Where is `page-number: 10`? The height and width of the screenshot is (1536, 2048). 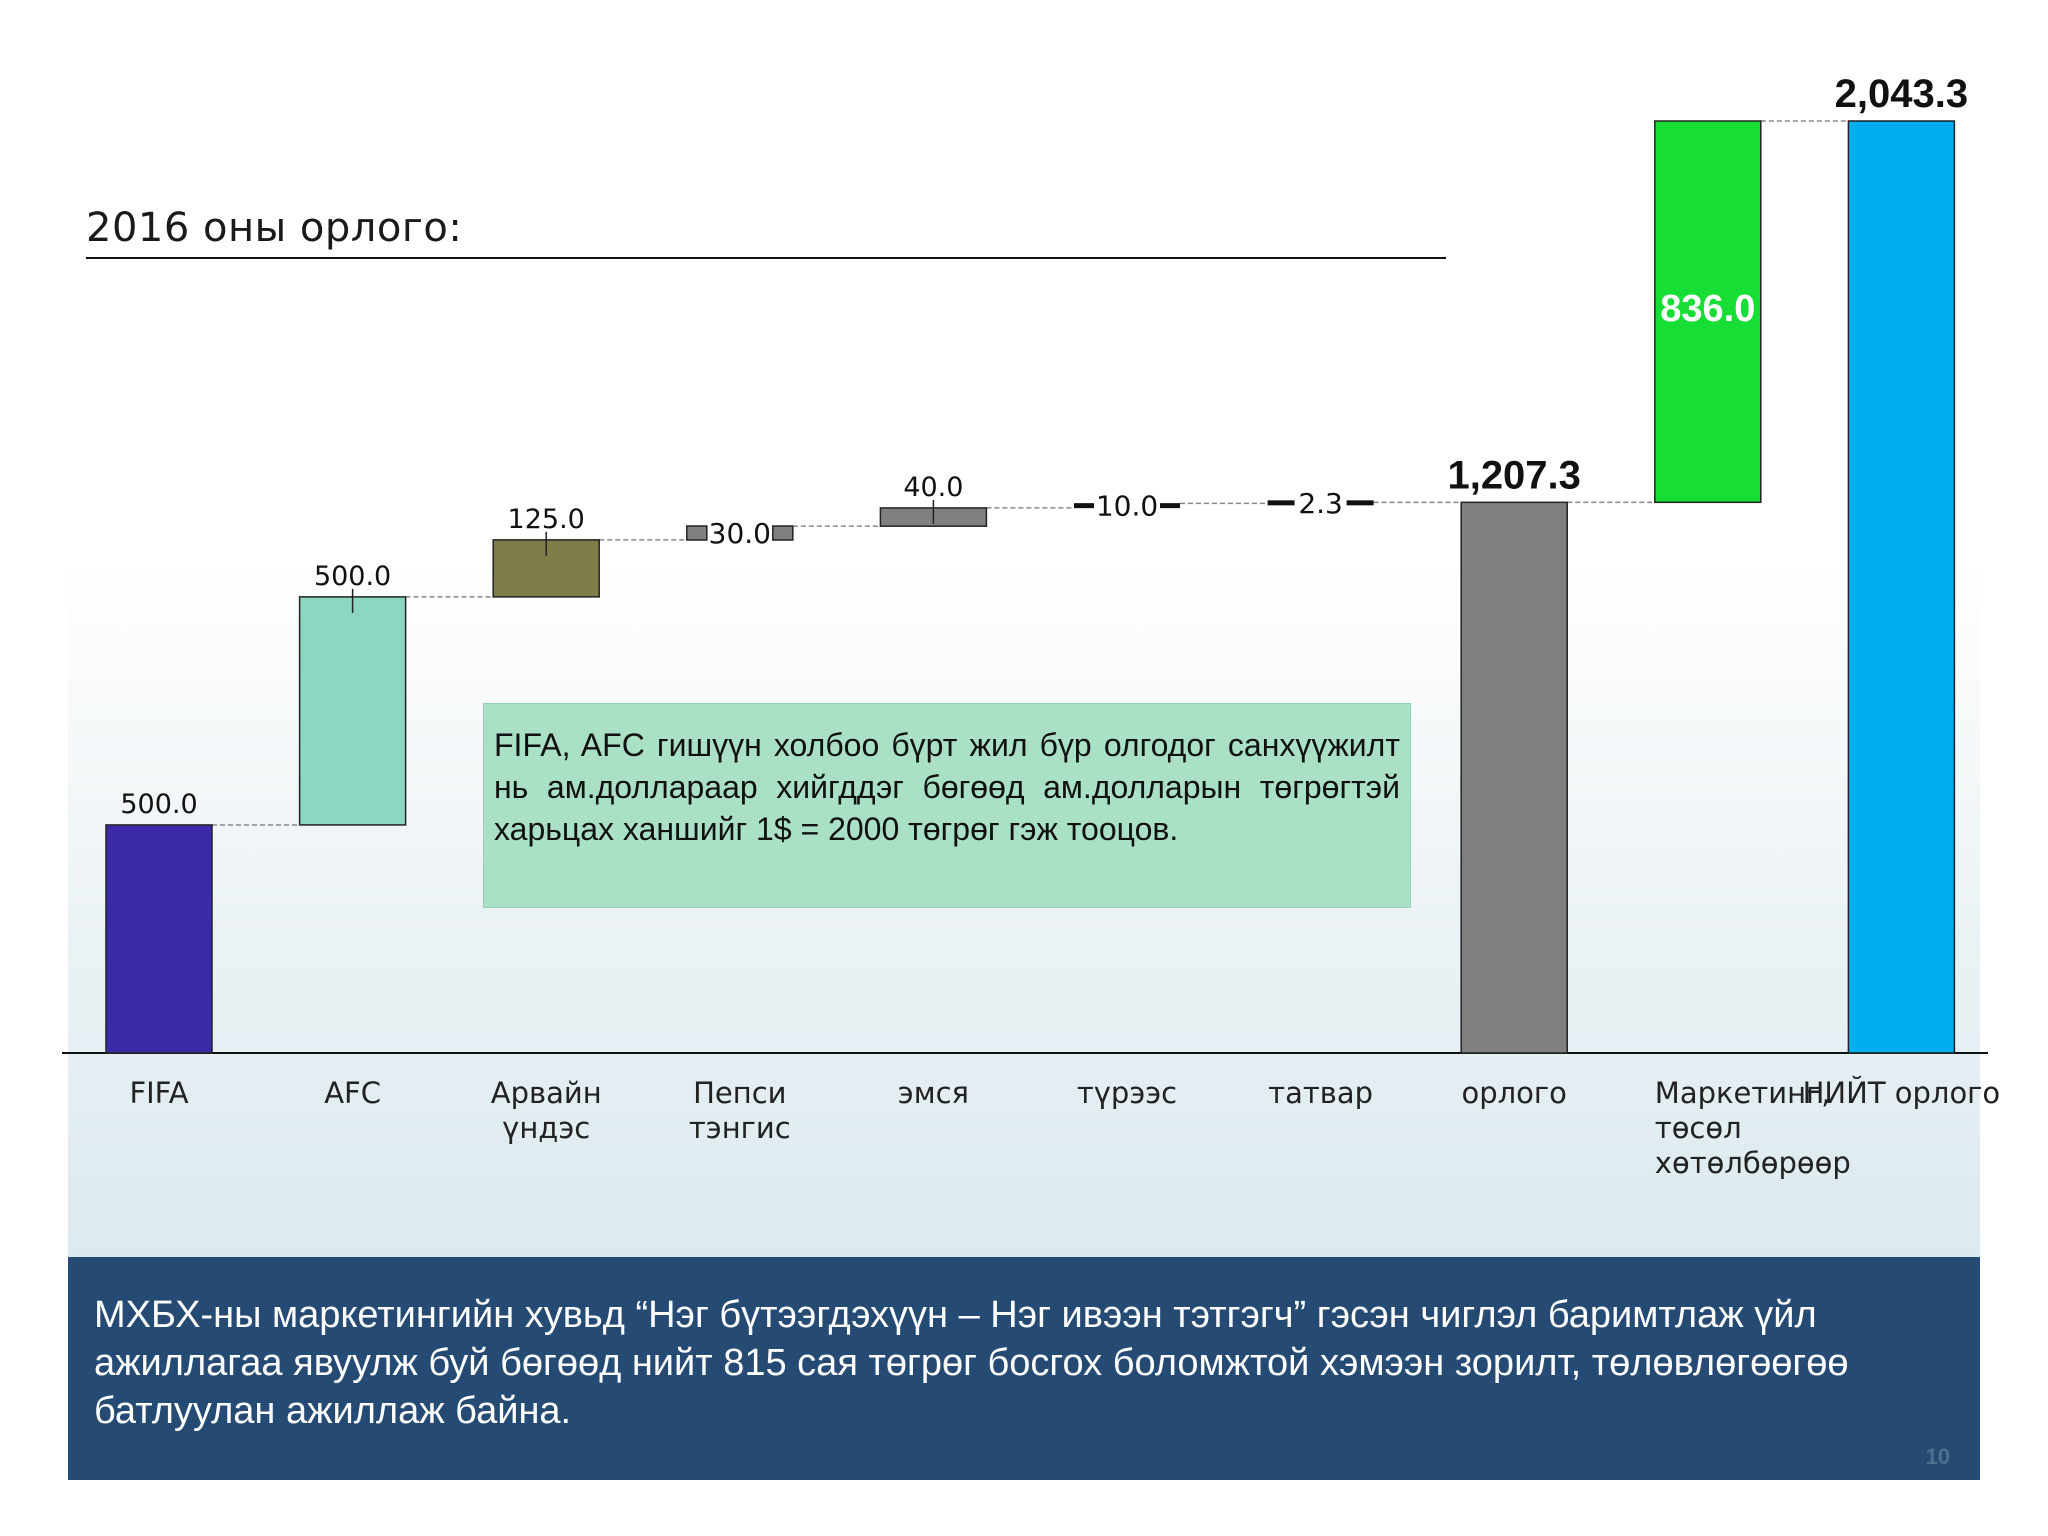
page-number: 10 is located at coordinates (1937, 1456).